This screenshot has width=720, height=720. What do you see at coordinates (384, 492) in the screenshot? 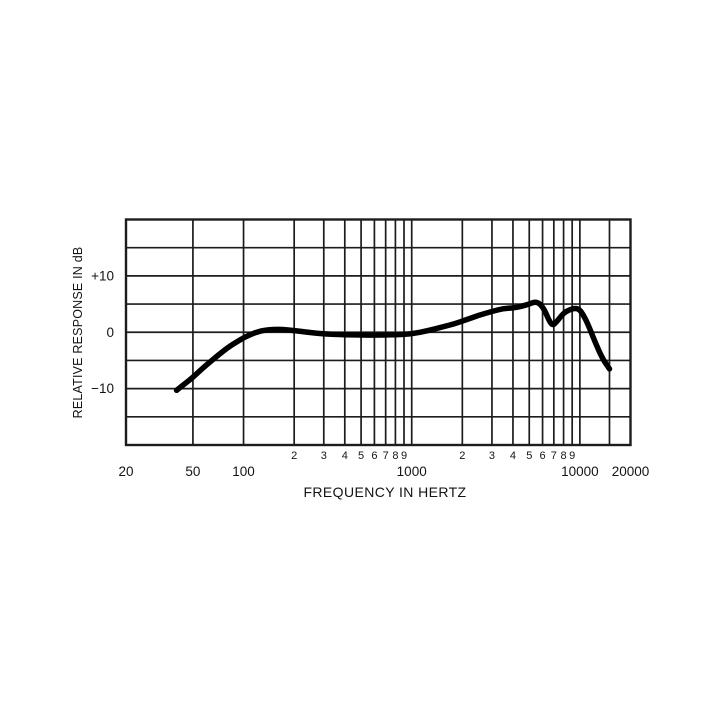
I see `x-axis-title: FREQUENCY IN HERTZ` at bounding box center [384, 492].